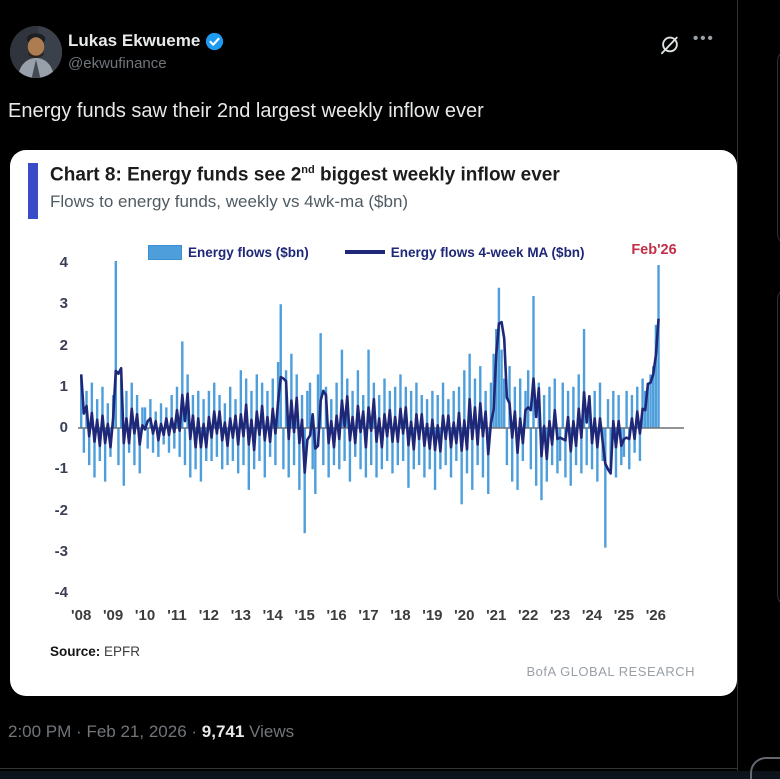  I want to click on display-name: Lukas Ekwueme, so click(134, 40).